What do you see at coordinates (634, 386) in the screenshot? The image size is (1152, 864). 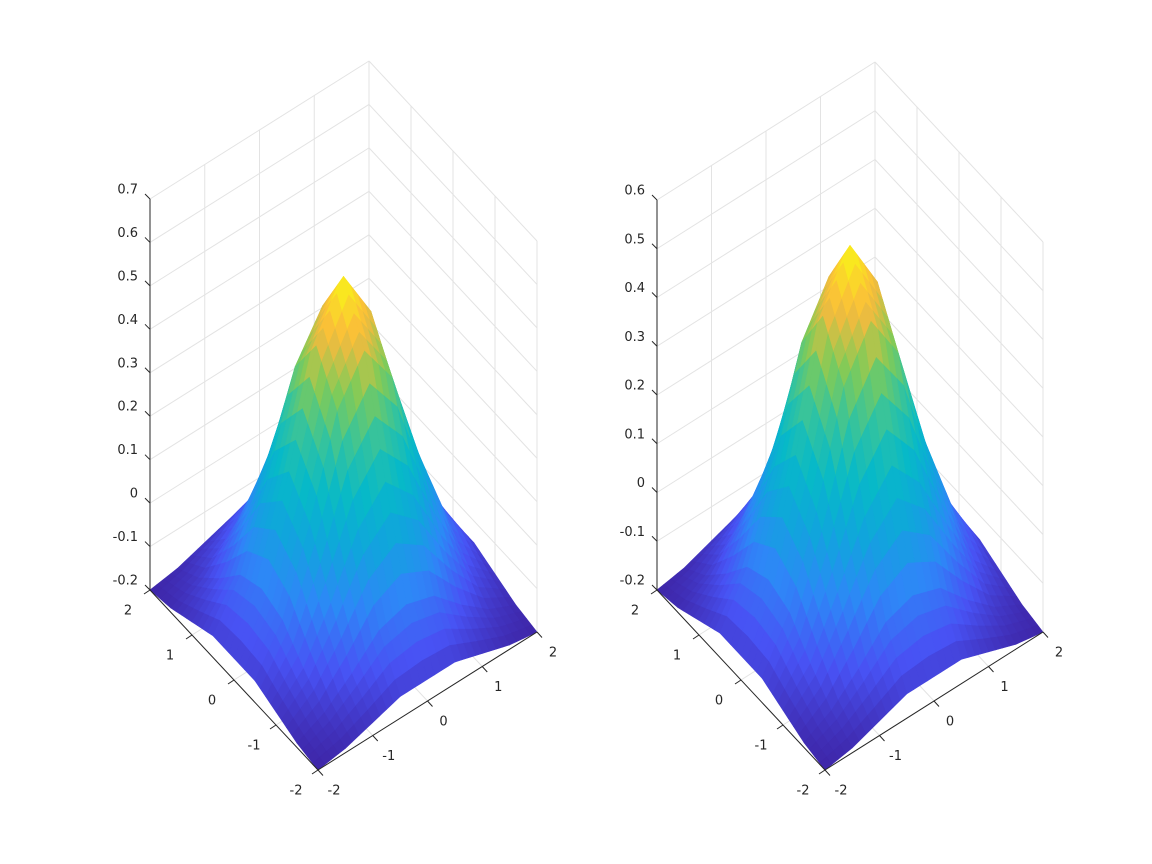 I see `z-tick-label: 0.2` at bounding box center [634, 386].